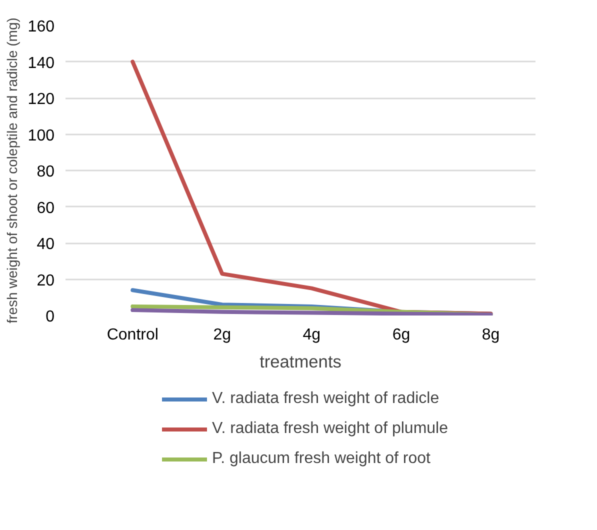 The width and height of the screenshot is (597, 530). I want to click on x-tick-label: 4g, so click(311, 335).